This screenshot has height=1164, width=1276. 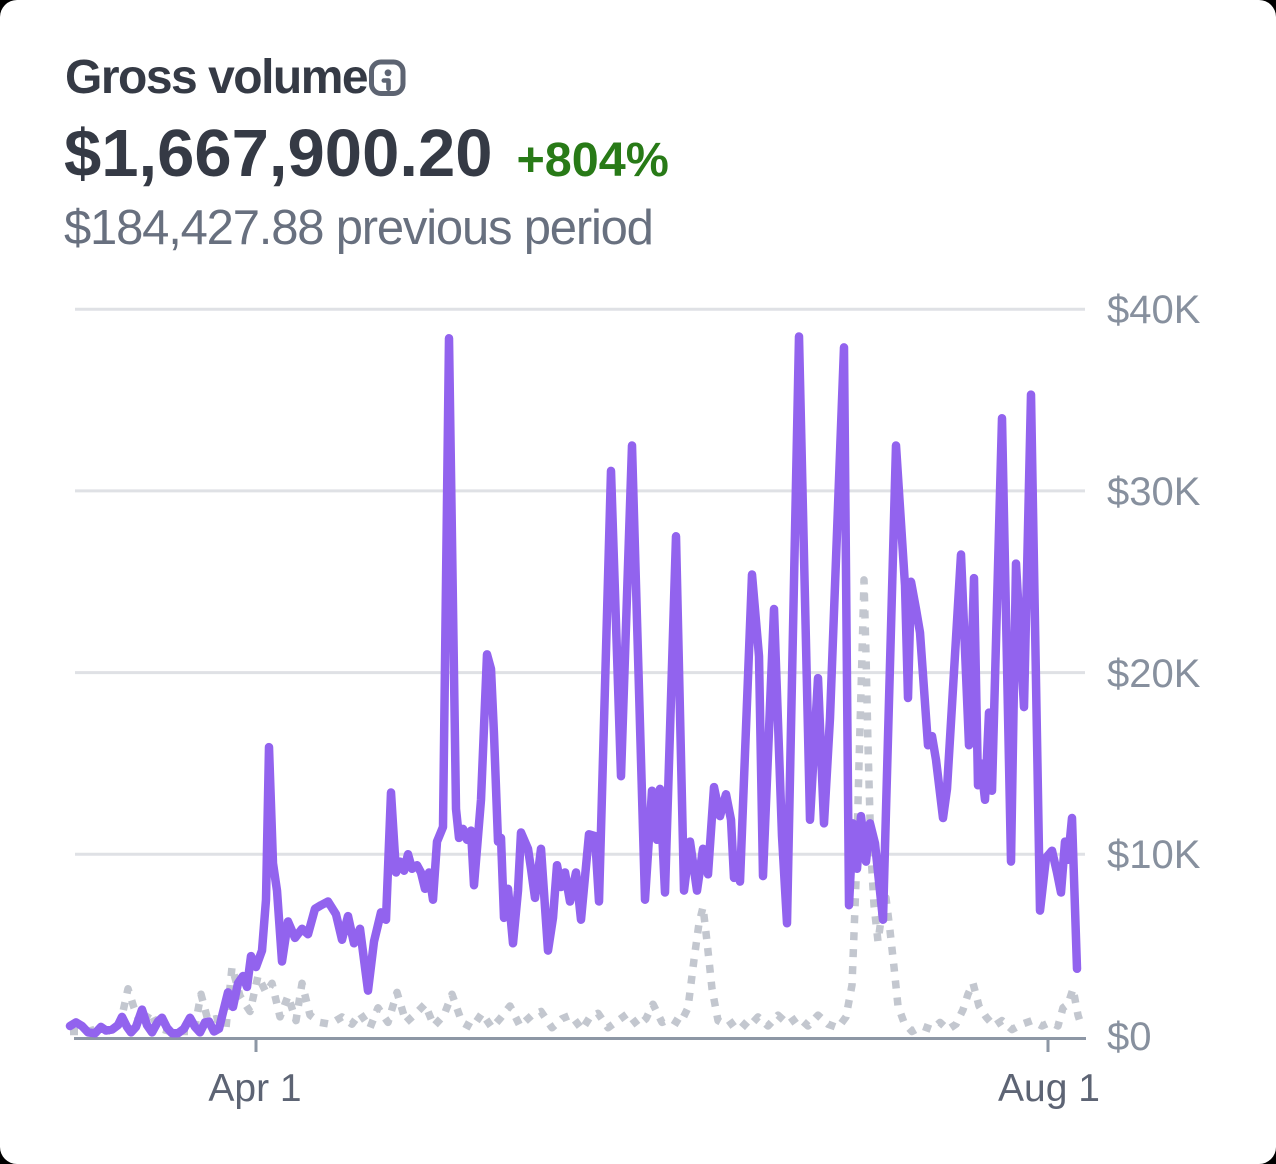 What do you see at coordinates (1154, 674) in the screenshot?
I see `svg-text: $20K` at bounding box center [1154, 674].